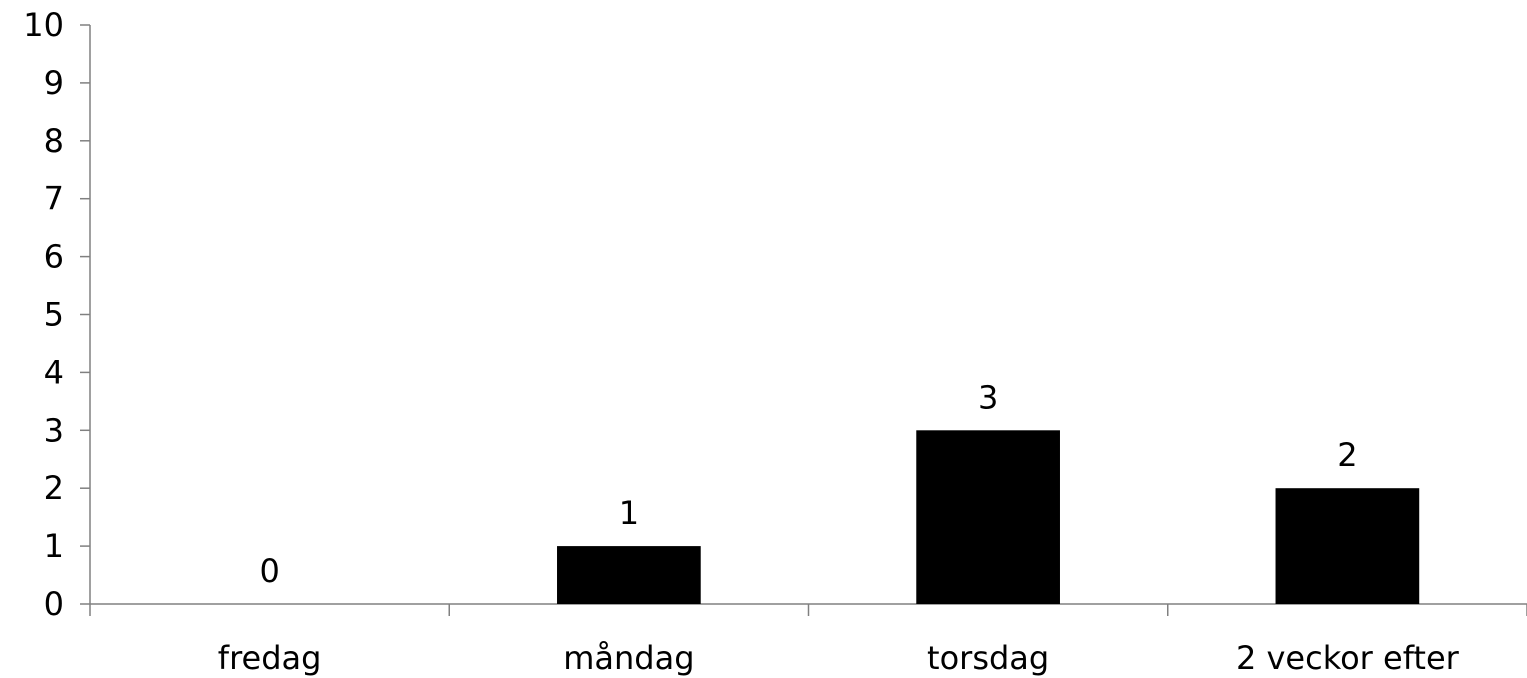 Image resolution: width=1527 pixels, height=678 pixels. What do you see at coordinates (54, 141) in the screenshot?
I see `y-tick-label: 8` at bounding box center [54, 141].